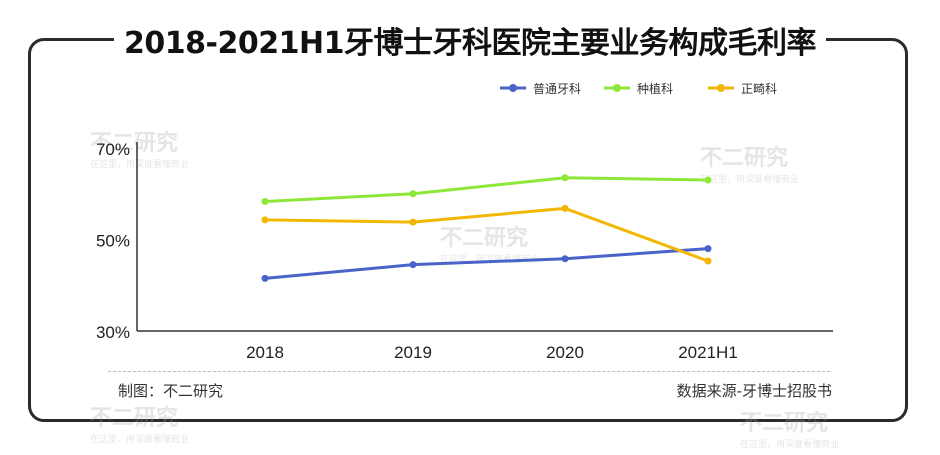 This screenshot has height=455, width=940. I want to click on footer-divider, so click(469, 371).